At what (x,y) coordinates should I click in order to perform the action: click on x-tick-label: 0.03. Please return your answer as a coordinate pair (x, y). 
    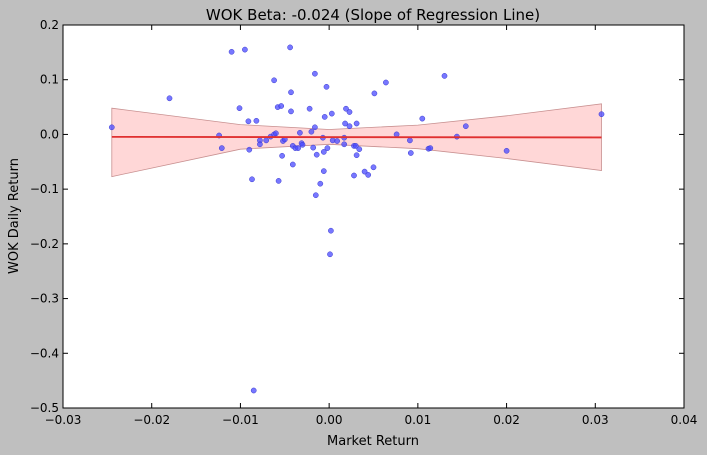
    Looking at the image, I should click on (595, 420).